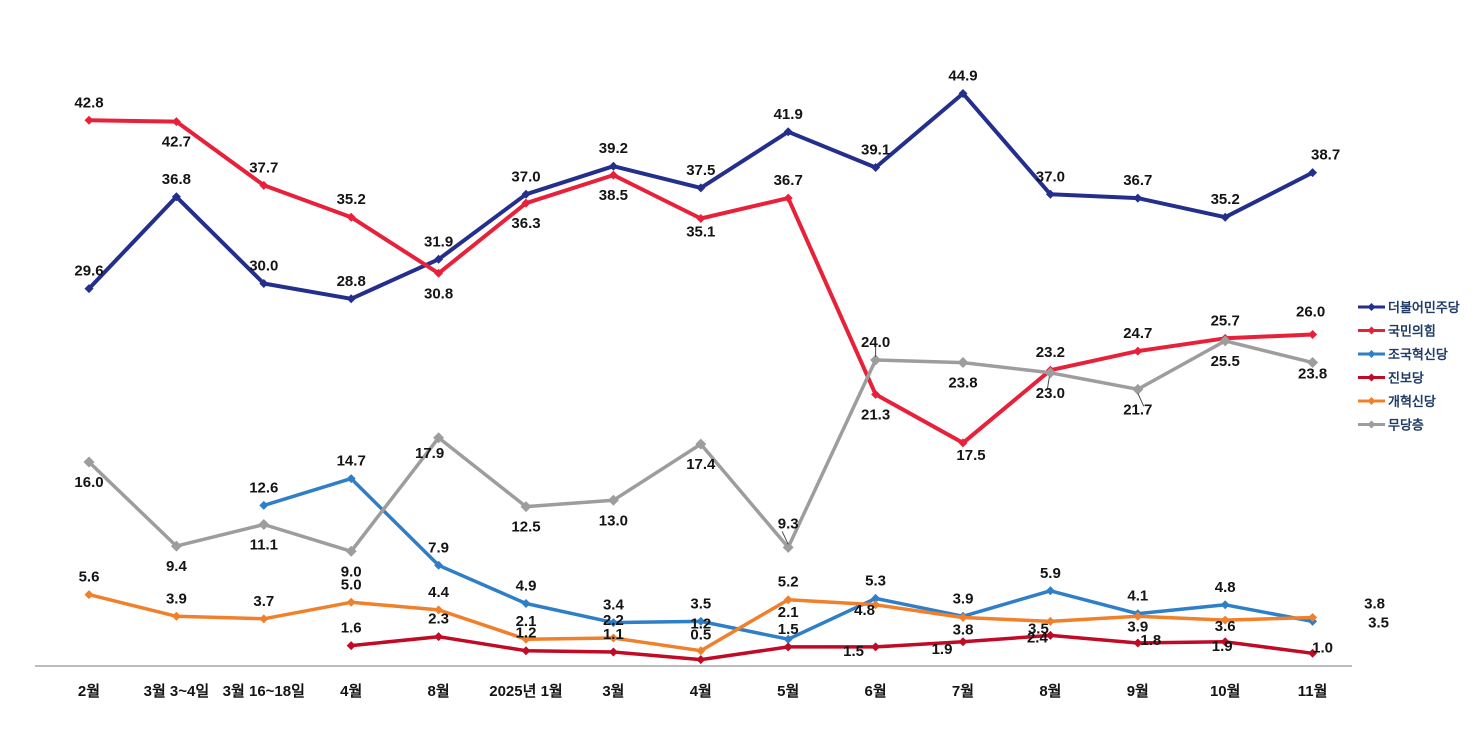 The height and width of the screenshot is (732, 1482). What do you see at coordinates (1150, 640) in the screenshot?
I see `data-label: 1.8` at bounding box center [1150, 640].